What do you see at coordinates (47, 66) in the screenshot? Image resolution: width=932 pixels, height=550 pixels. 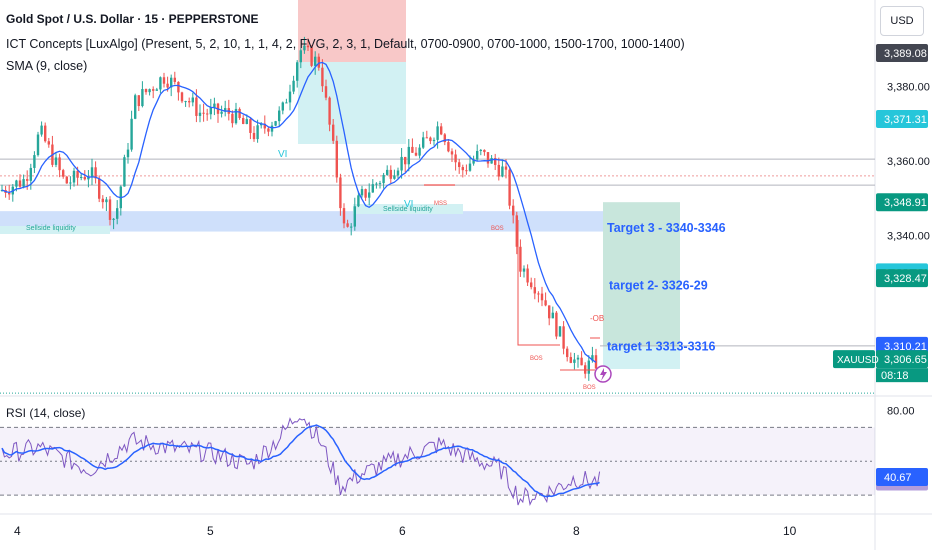 I see `indicator-sma-legend: SMA (9, close)` at bounding box center [47, 66].